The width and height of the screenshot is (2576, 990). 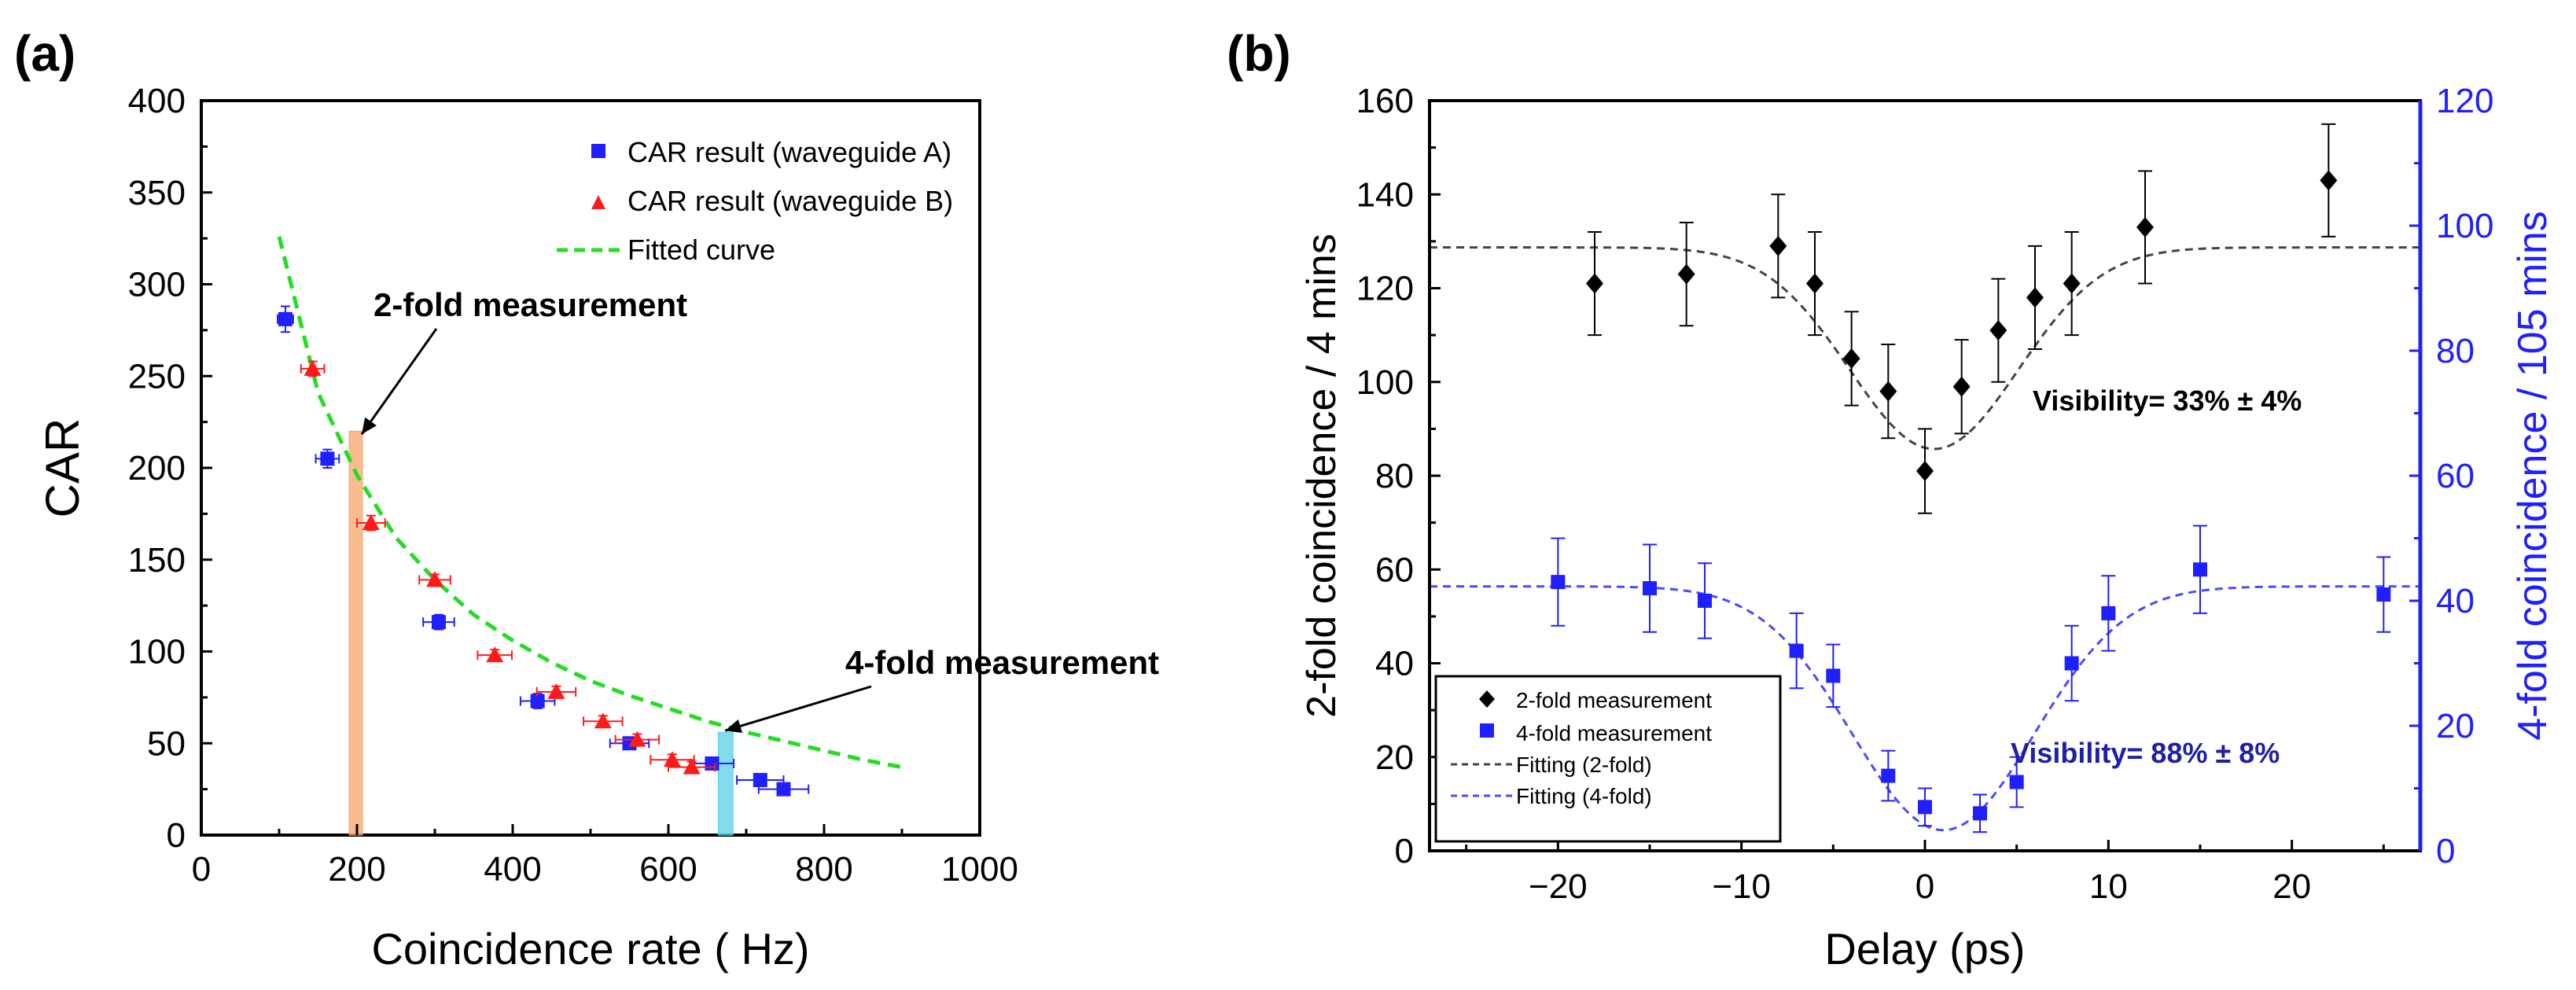 I want to click on panel-b-right-y-tick-label: 80, so click(x=2455, y=351).